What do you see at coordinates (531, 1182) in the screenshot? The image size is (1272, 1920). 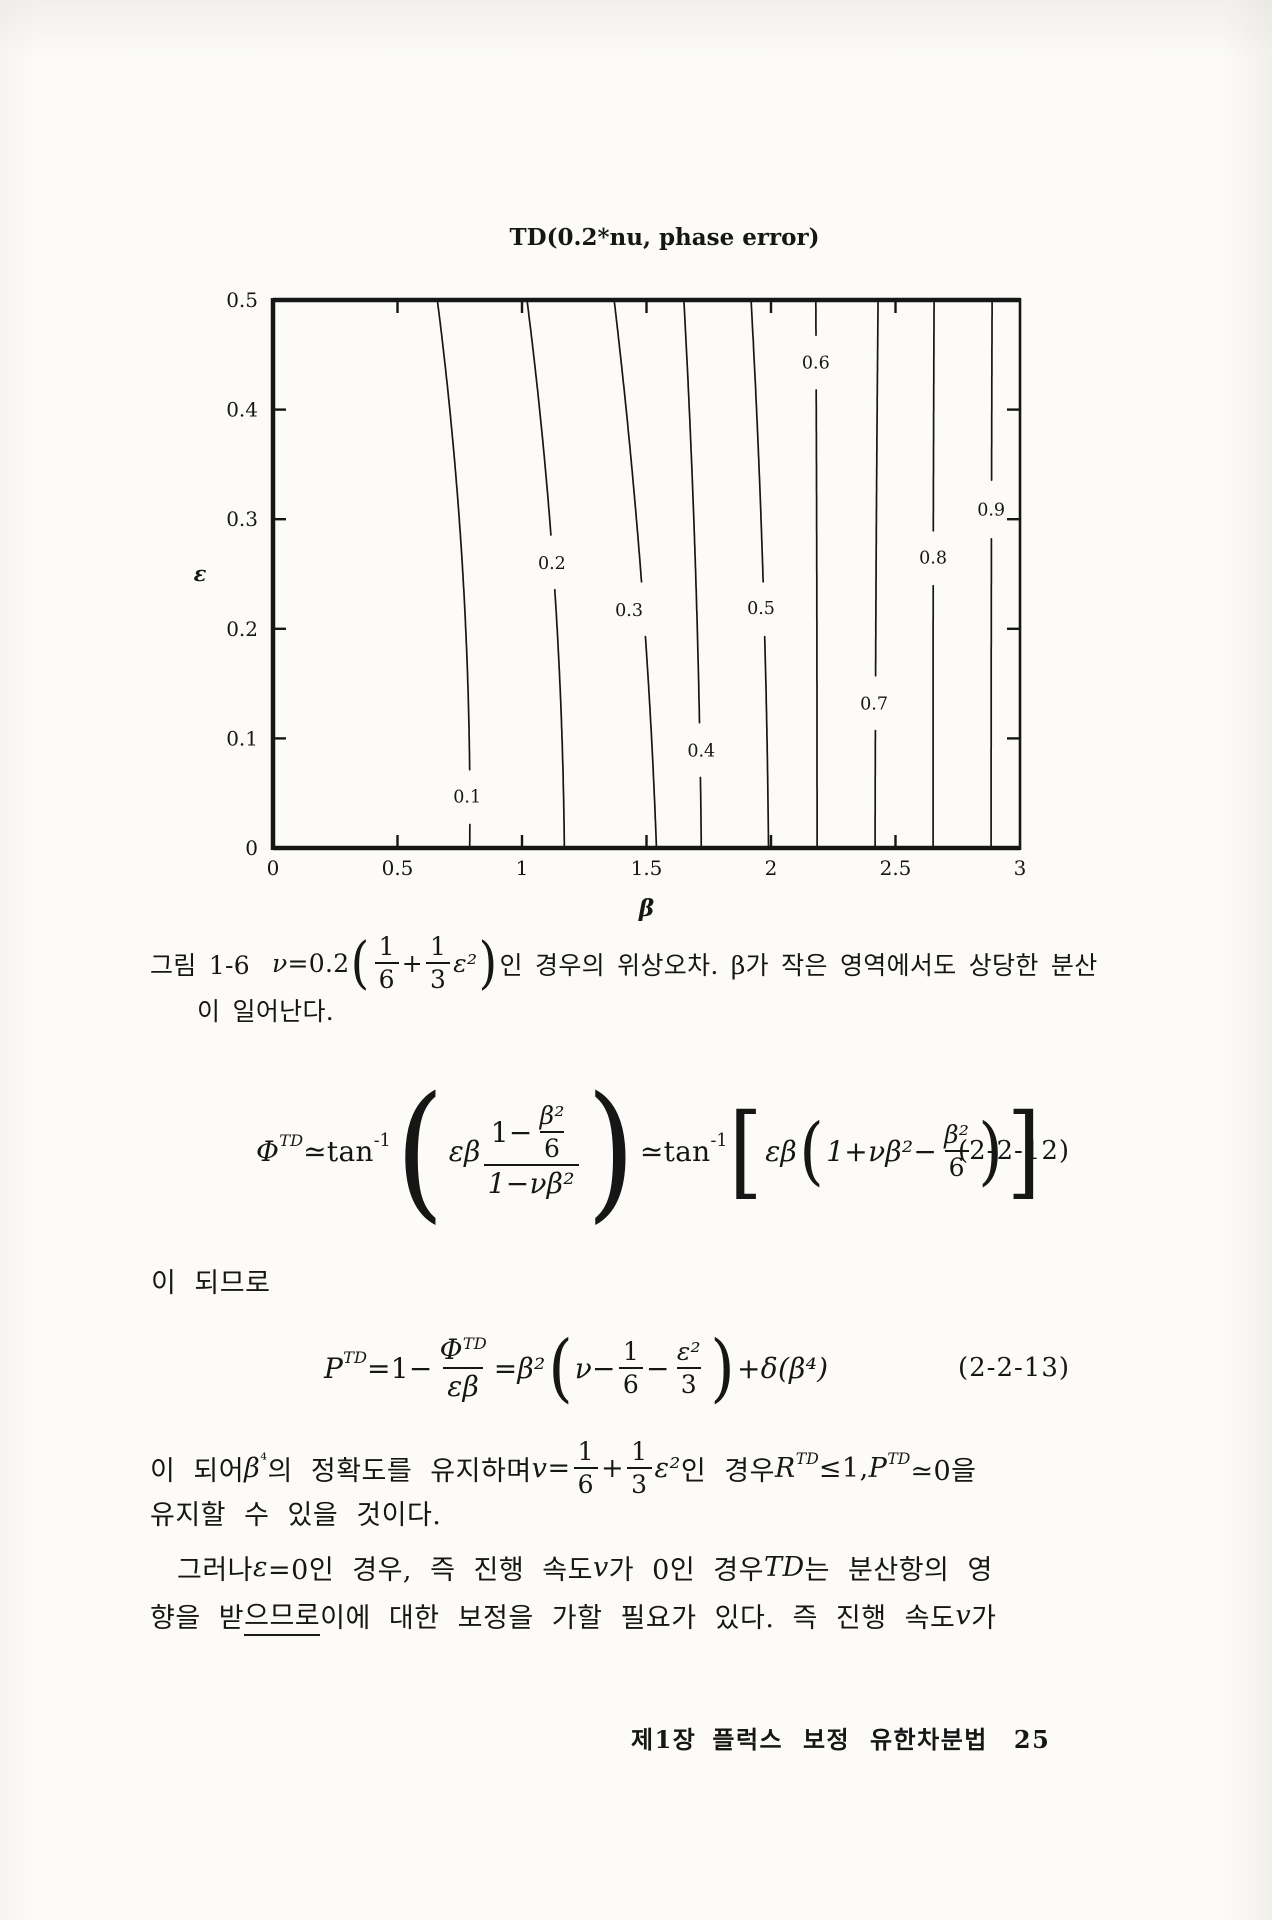 I see `denominator: 1−νβ²` at bounding box center [531, 1182].